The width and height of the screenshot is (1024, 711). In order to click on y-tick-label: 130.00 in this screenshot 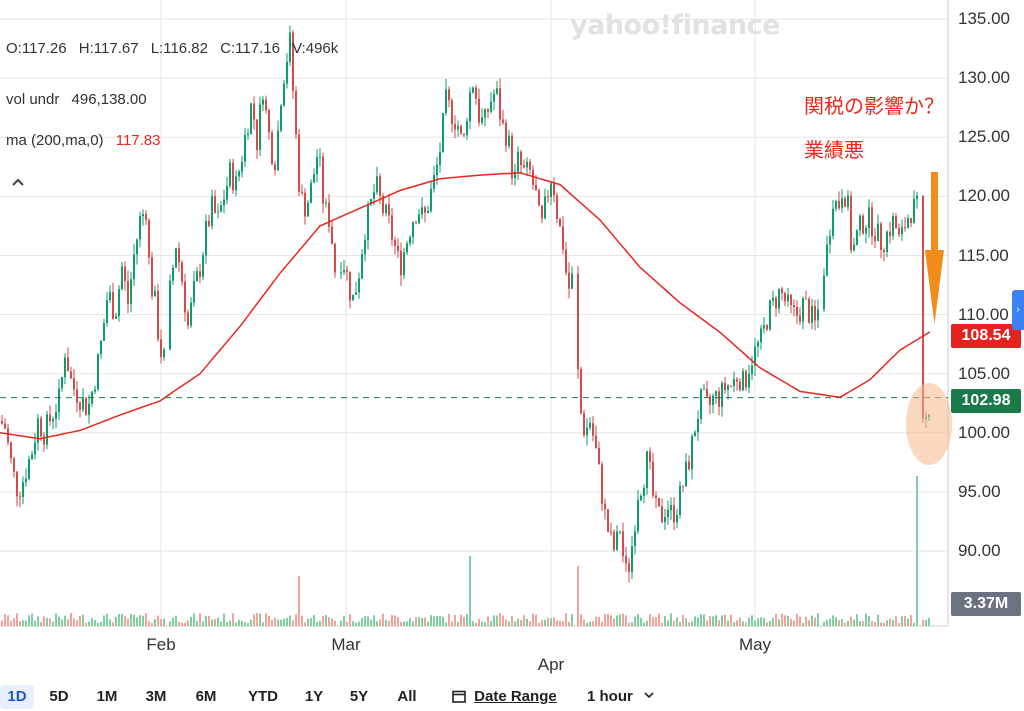, I will do `click(984, 78)`.